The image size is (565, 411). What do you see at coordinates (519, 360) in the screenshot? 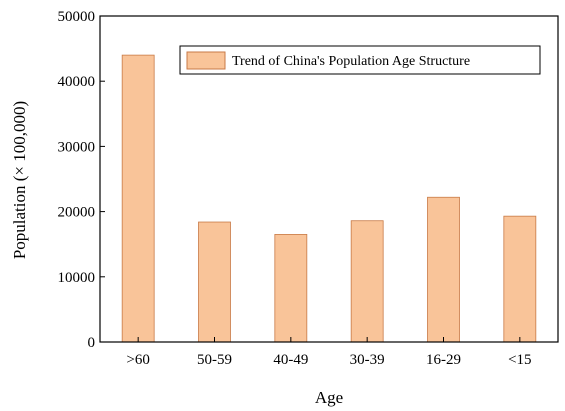
I see `x-tick-label: <15` at bounding box center [519, 360].